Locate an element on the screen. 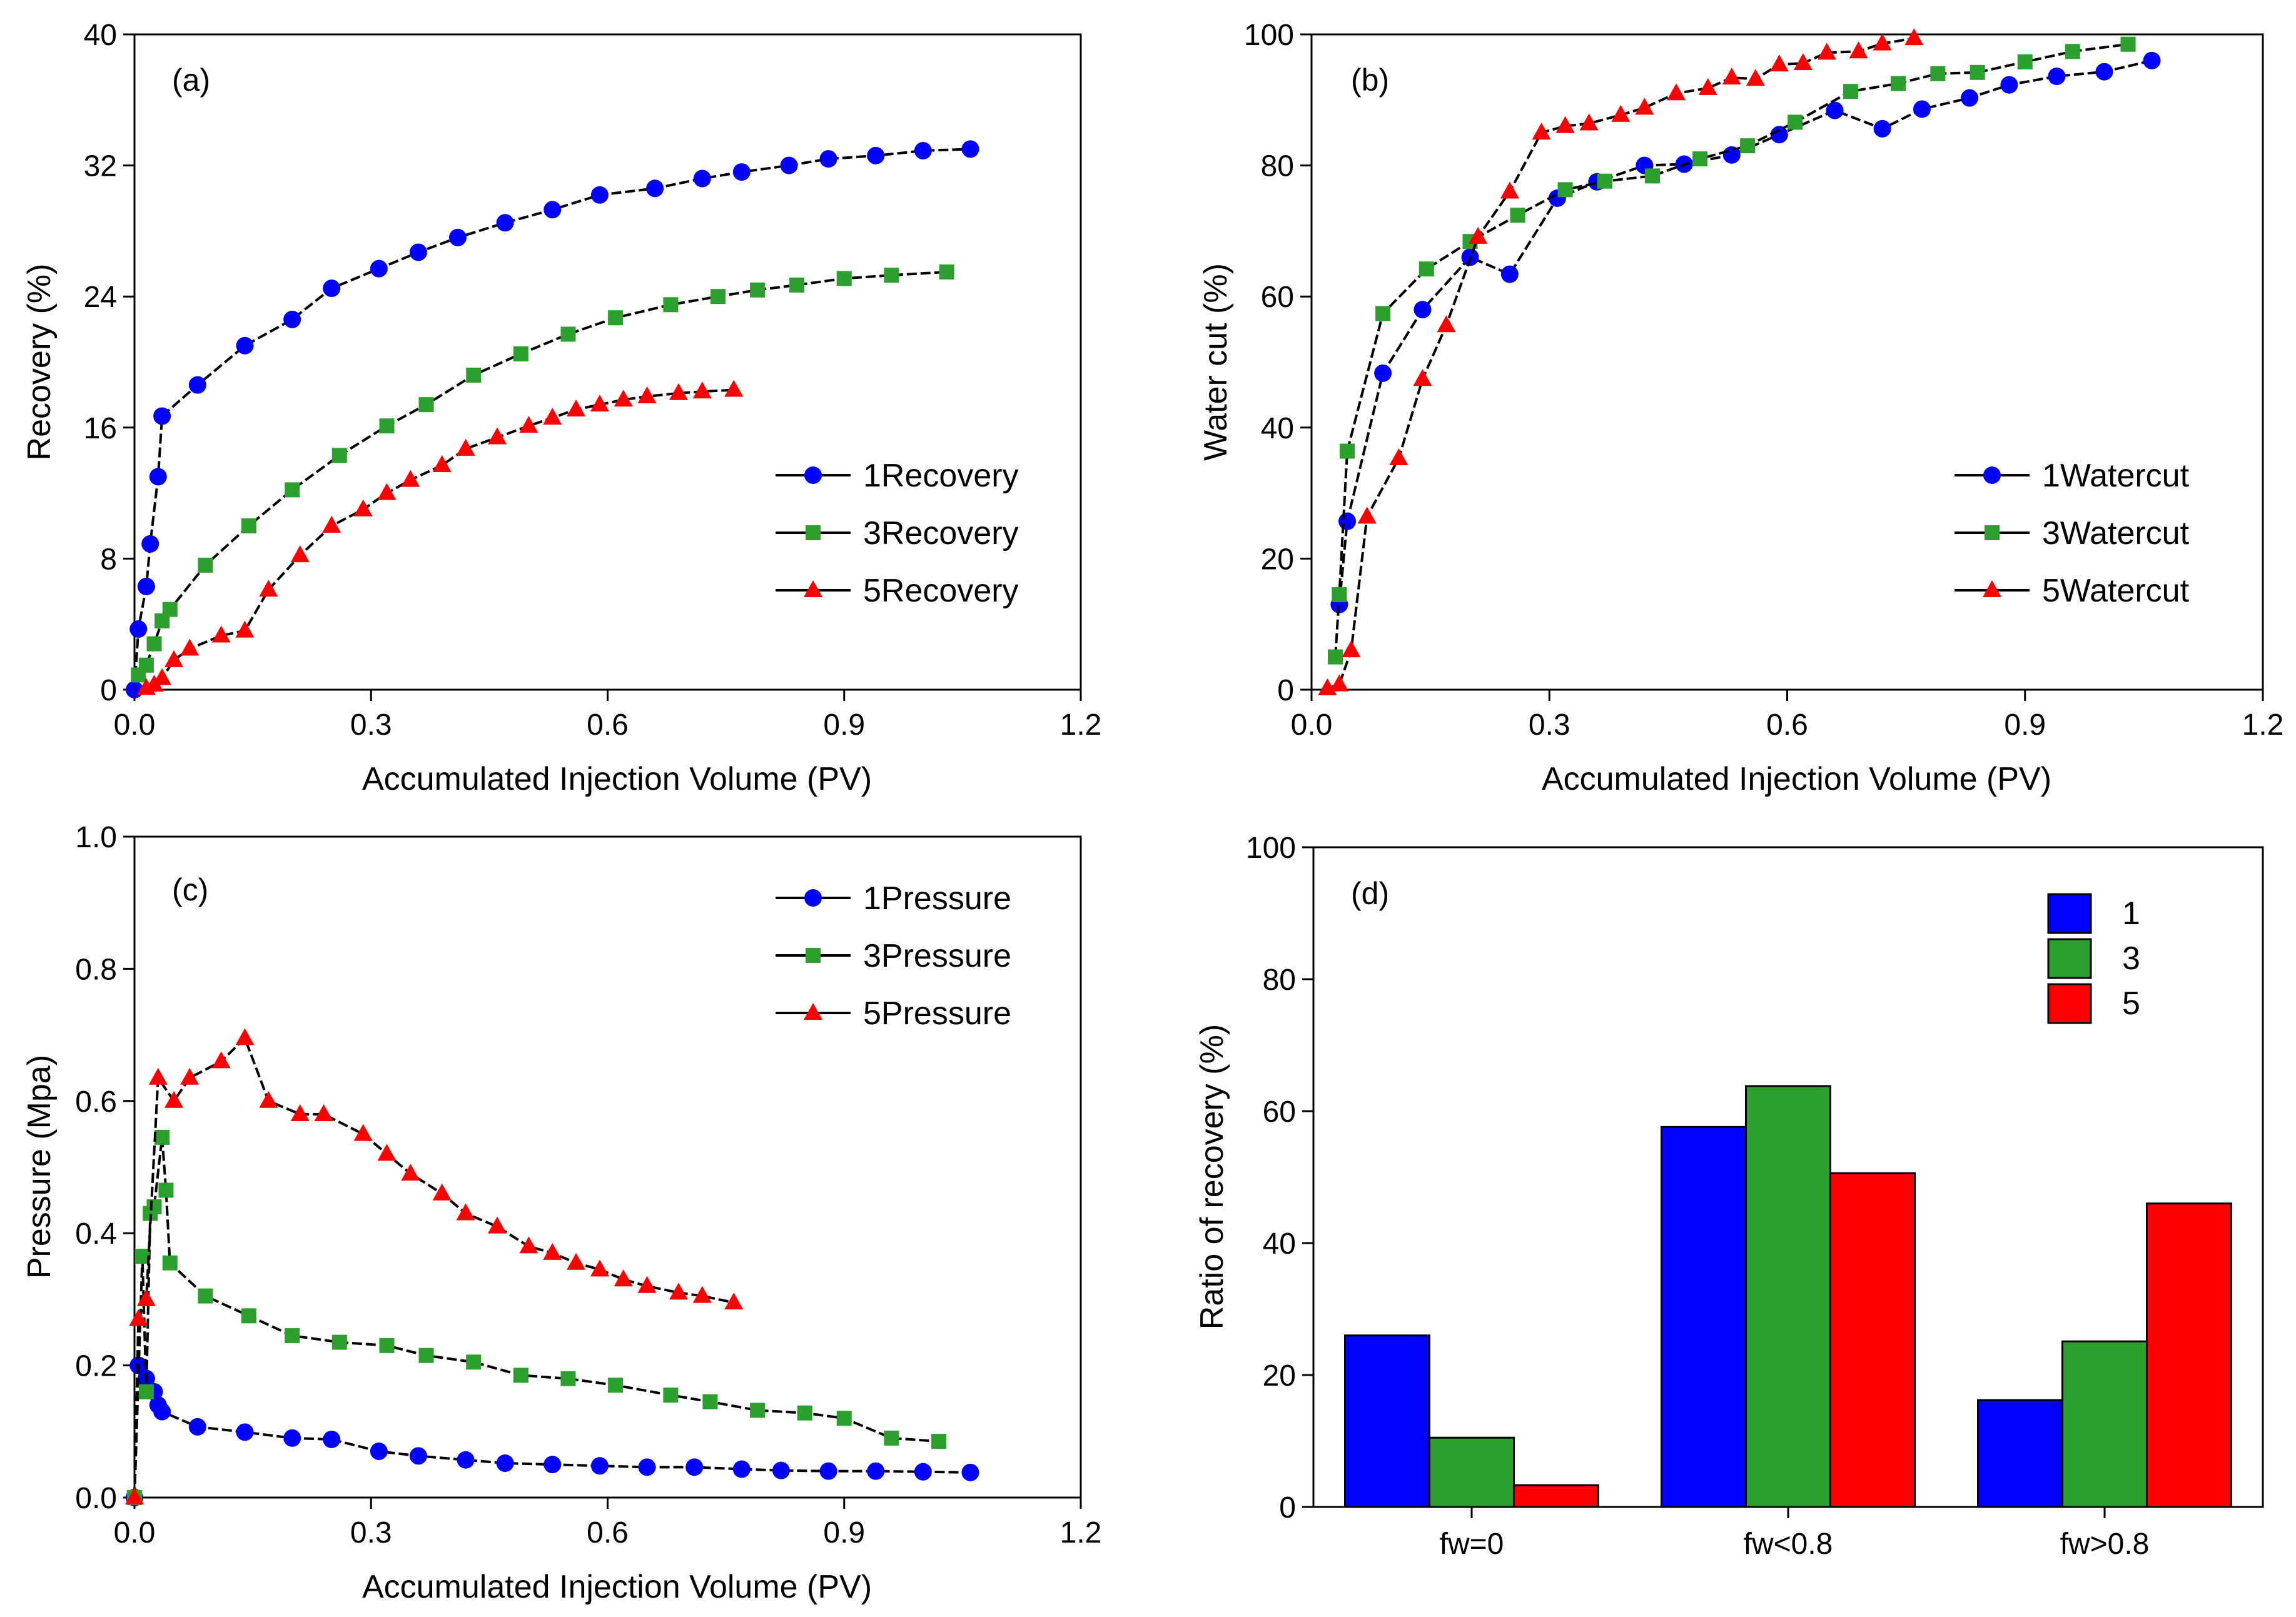 The image size is (2296, 1617). legend-label: 1Recovery is located at coordinates (941, 476).